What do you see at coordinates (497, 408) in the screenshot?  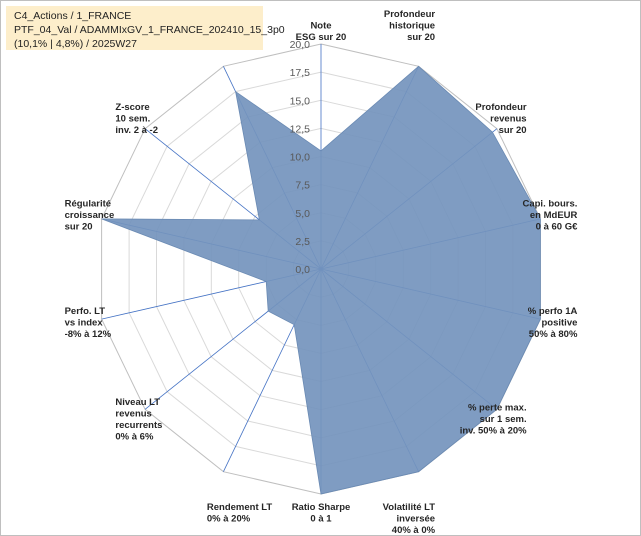 I see `axis-label-line: % perte max.` at bounding box center [497, 408].